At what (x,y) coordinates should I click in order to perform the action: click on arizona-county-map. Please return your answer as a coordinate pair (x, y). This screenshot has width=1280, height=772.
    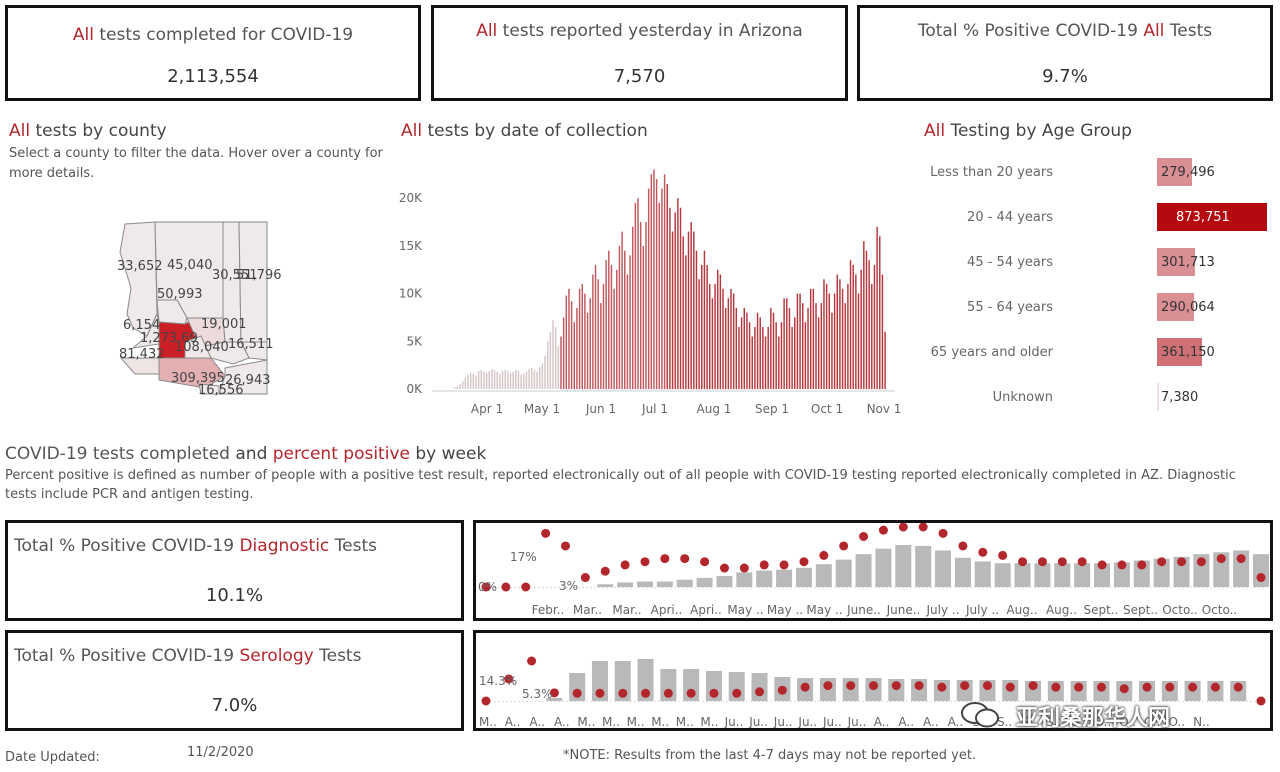
    Looking at the image, I should click on (195, 309).